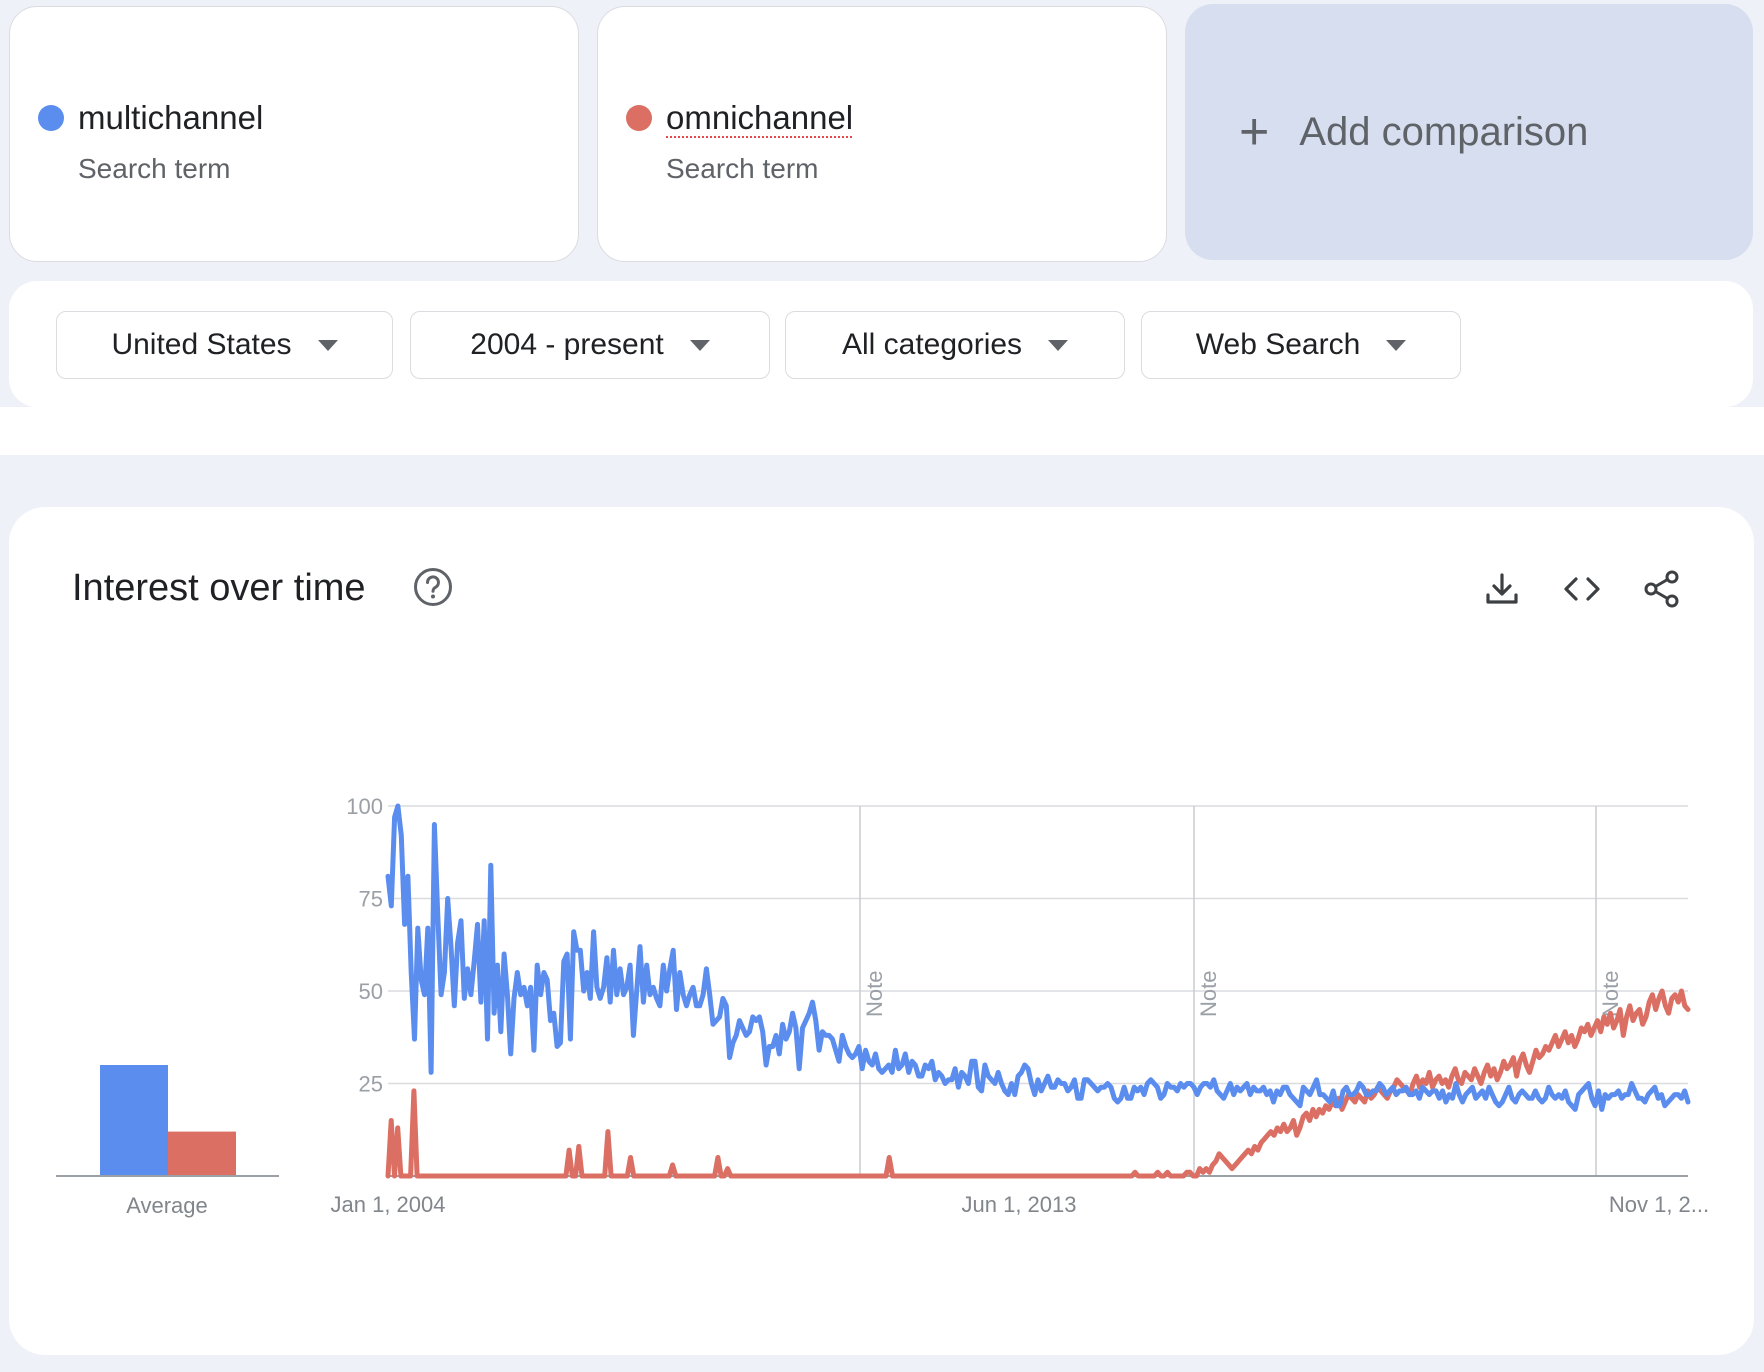 Image resolution: width=1764 pixels, height=1372 pixels. Describe the element at coordinates (1038, 1083) in the screenshot. I see `series-line-omnichannel` at that location.